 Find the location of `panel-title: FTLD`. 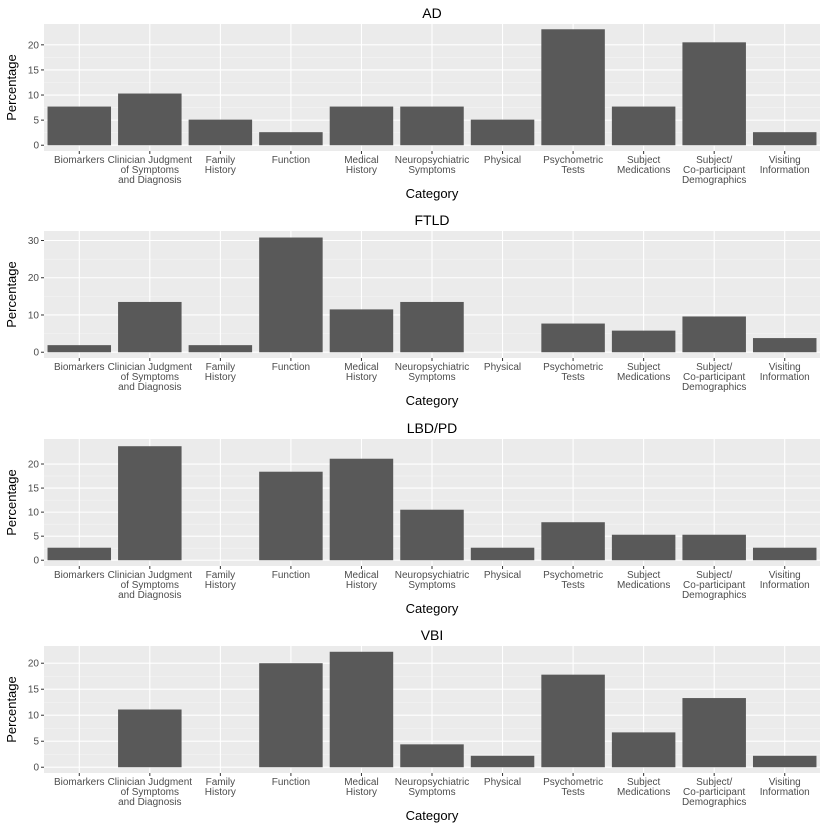

panel-title: FTLD is located at coordinates (432, 220).